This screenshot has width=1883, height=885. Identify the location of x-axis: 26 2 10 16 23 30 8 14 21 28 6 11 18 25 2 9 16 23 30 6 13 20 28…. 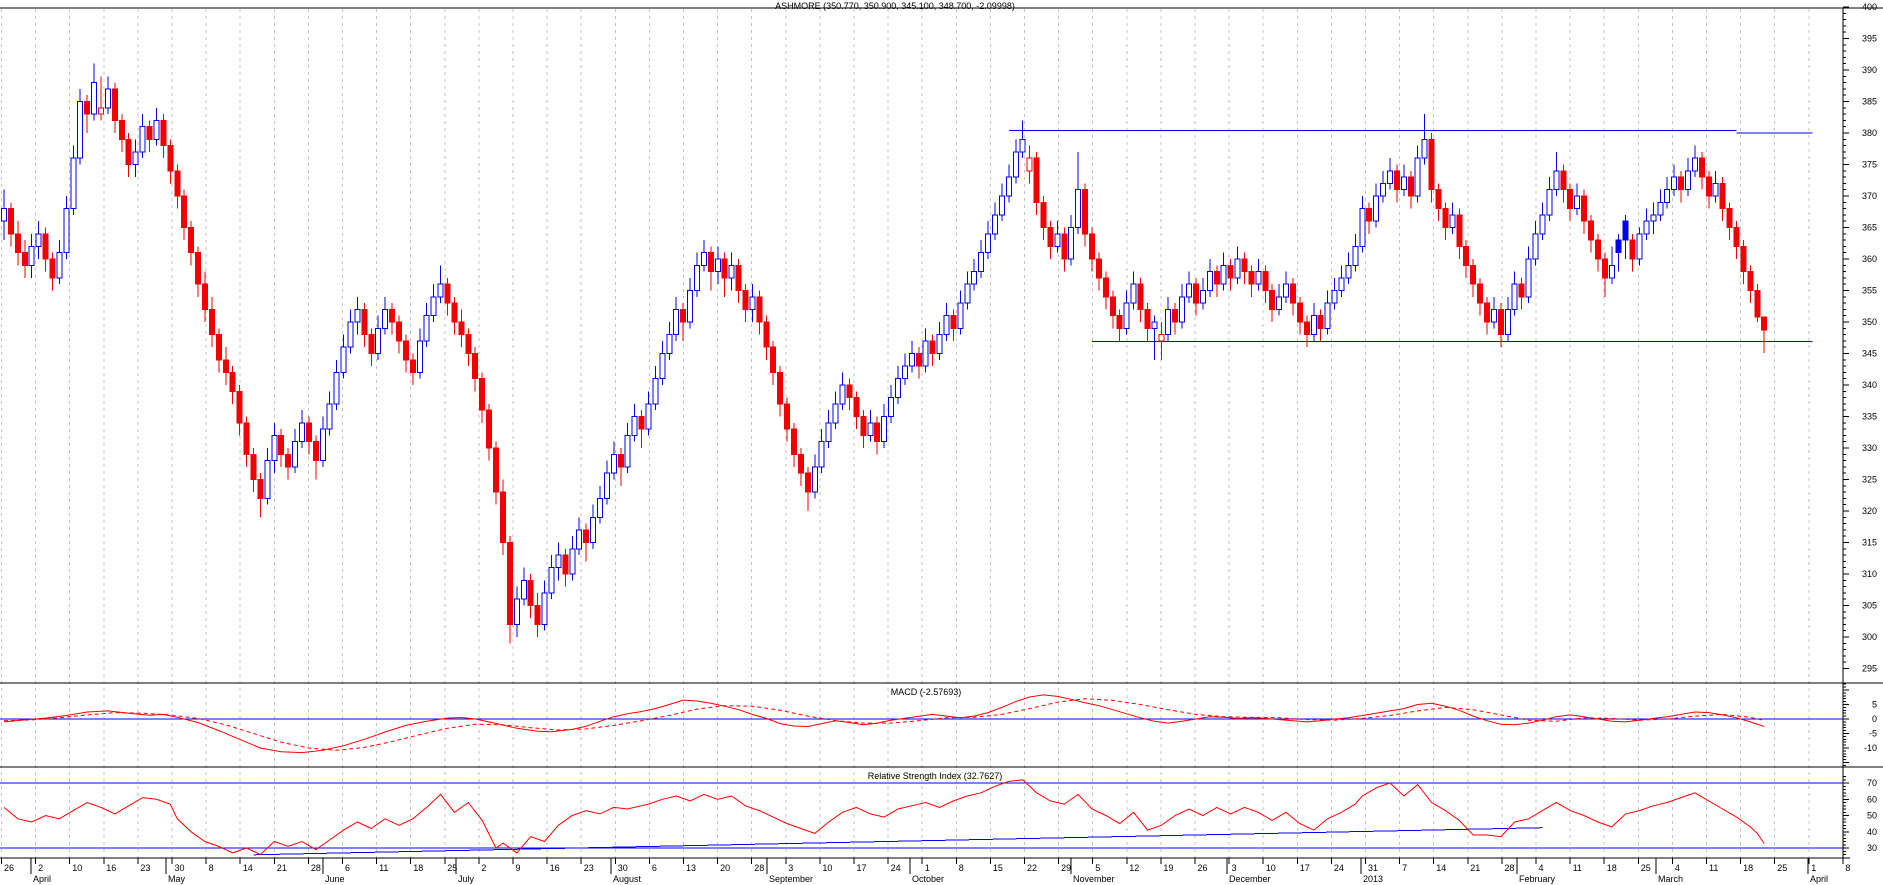
(925, 870).